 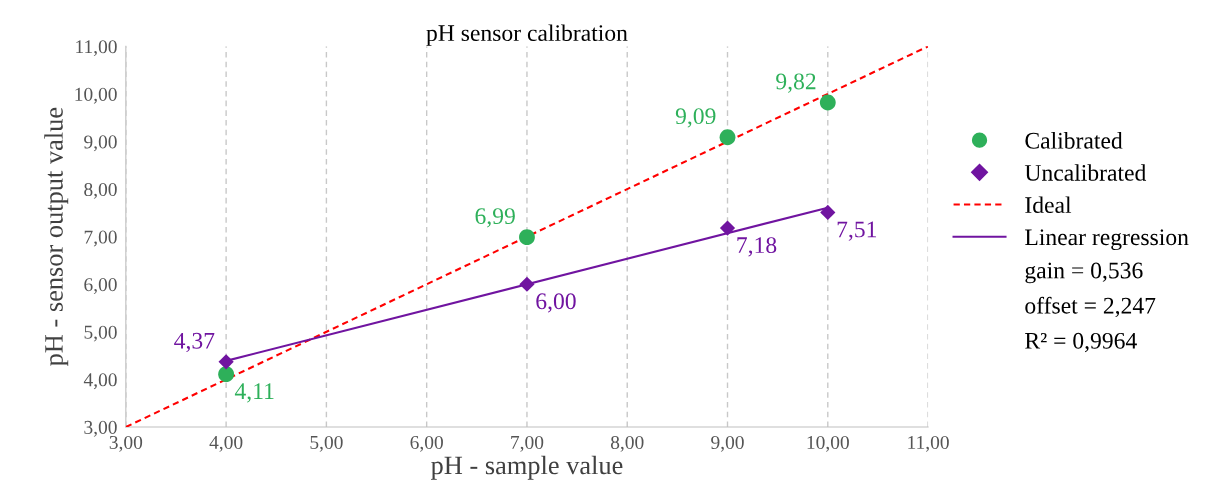 What do you see at coordinates (96, 95) in the screenshot?
I see `y-tick-label: 10,00` at bounding box center [96, 95].